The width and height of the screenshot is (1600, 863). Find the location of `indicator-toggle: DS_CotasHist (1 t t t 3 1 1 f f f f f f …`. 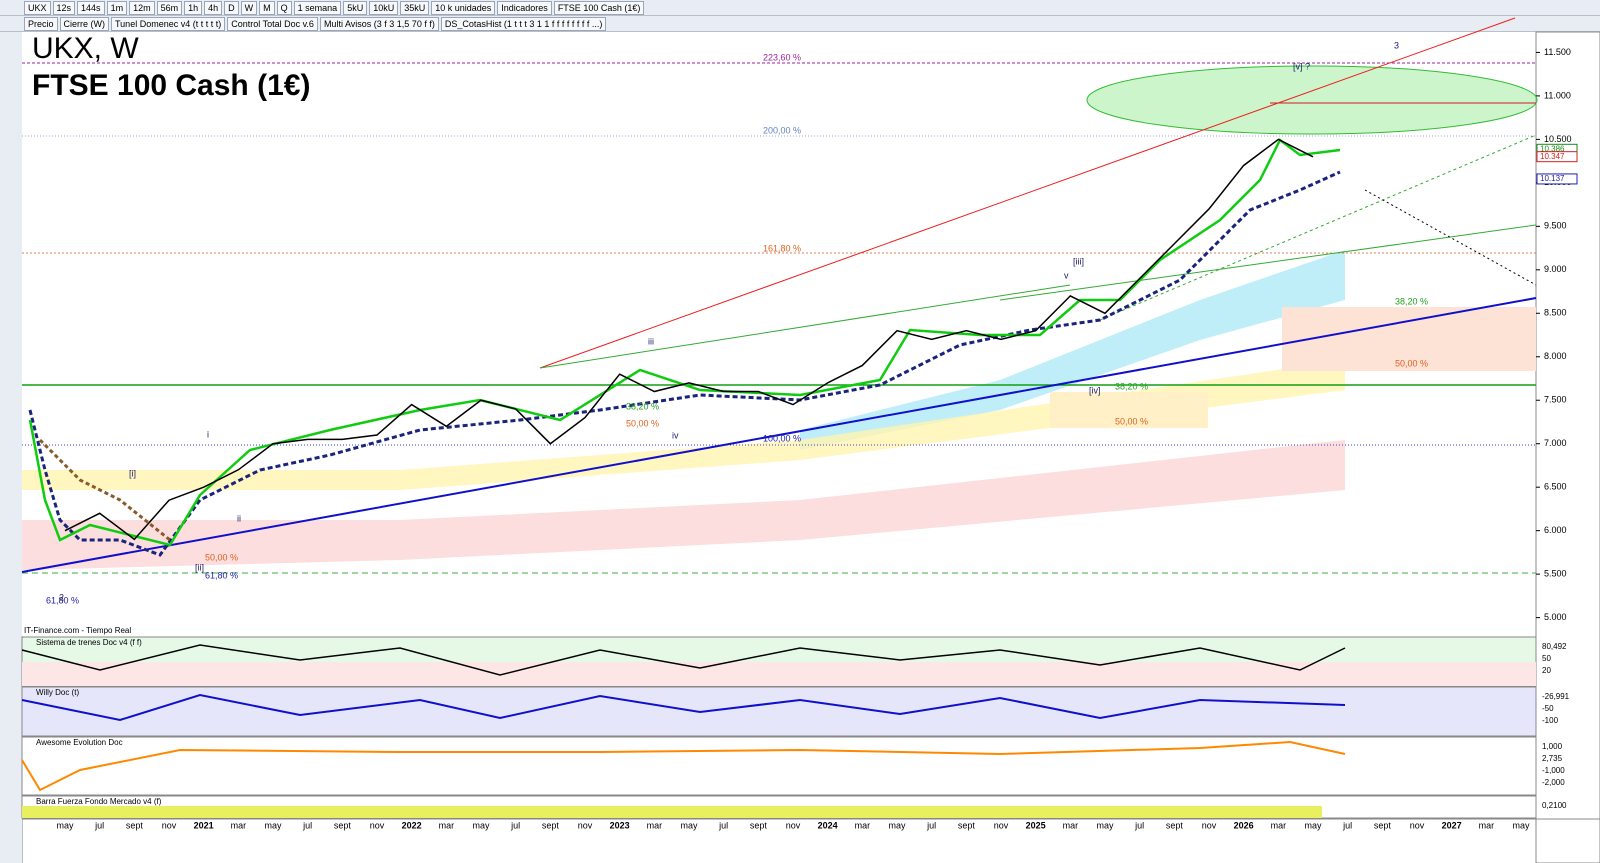

indicator-toggle: DS_CotasHist (1 t t t 3 1 1 f f f f f f … is located at coordinates (523, 23).